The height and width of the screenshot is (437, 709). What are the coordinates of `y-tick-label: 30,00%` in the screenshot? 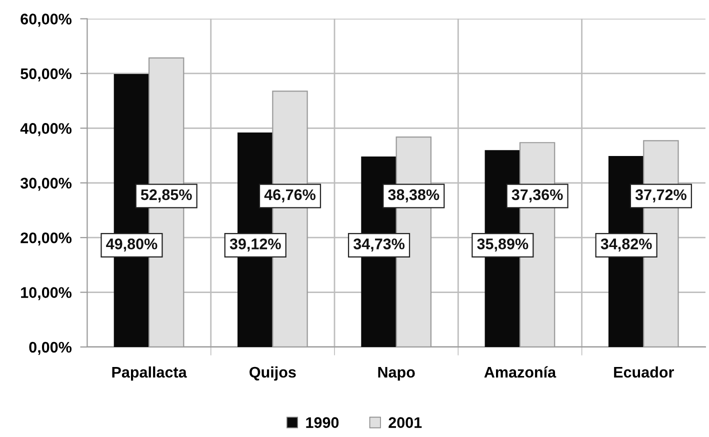 It's located at (46, 184).